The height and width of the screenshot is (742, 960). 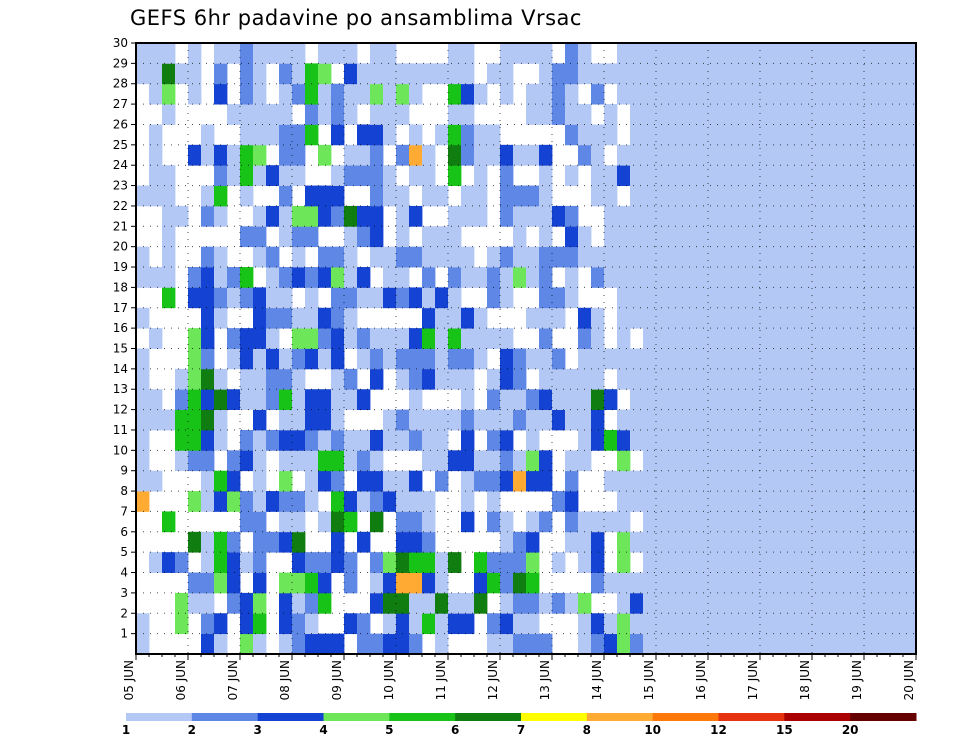 What do you see at coordinates (124, 491) in the screenshot?
I see `y-tick-label: 8` at bounding box center [124, 491].